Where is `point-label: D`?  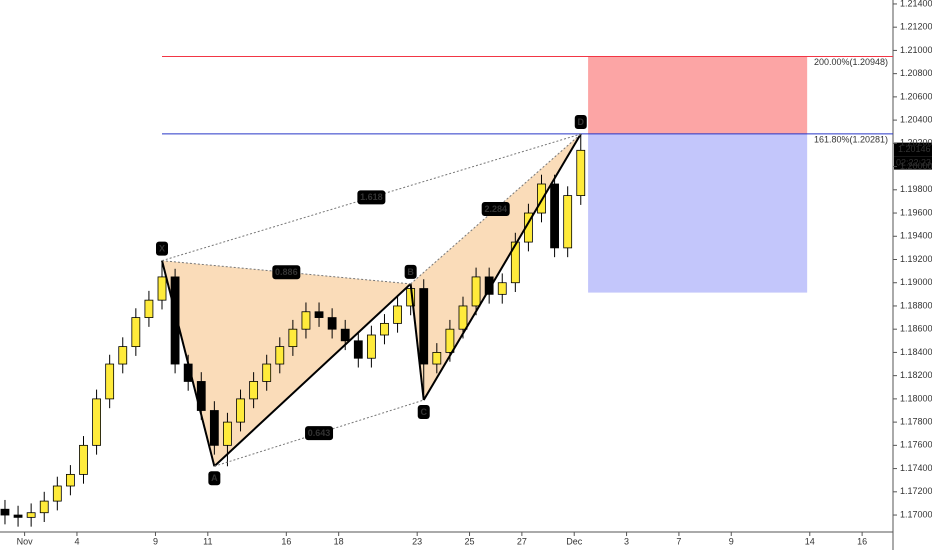
point-label: D is located at coordinates (581, 122).